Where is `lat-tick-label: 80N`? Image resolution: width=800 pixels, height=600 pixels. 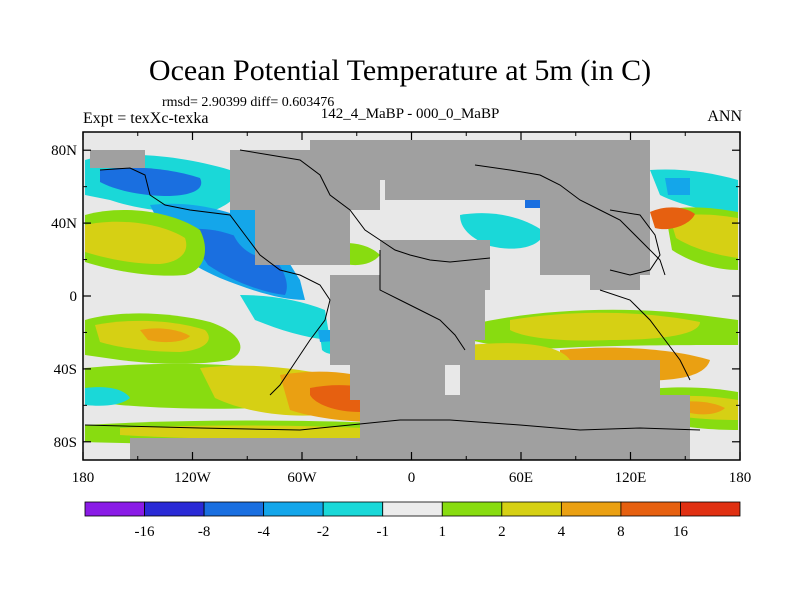 lat-tick-label: 80N is located at coordinates (64, 151).